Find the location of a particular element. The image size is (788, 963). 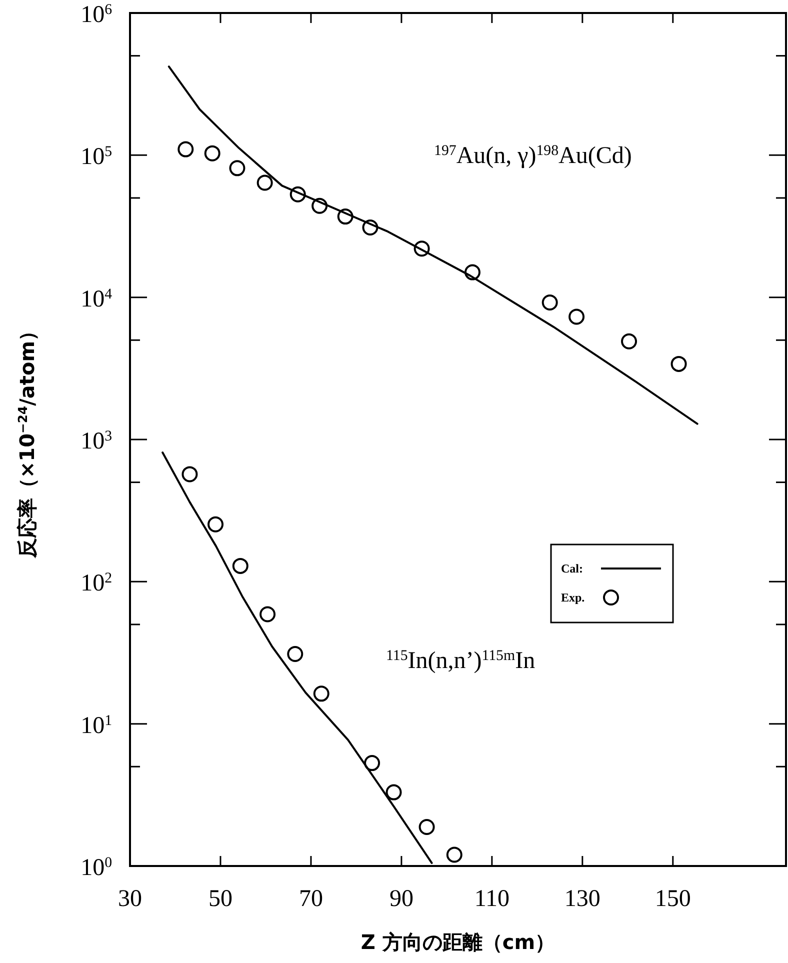

x-tick-label: 150 is located at coordinates (672, 899).